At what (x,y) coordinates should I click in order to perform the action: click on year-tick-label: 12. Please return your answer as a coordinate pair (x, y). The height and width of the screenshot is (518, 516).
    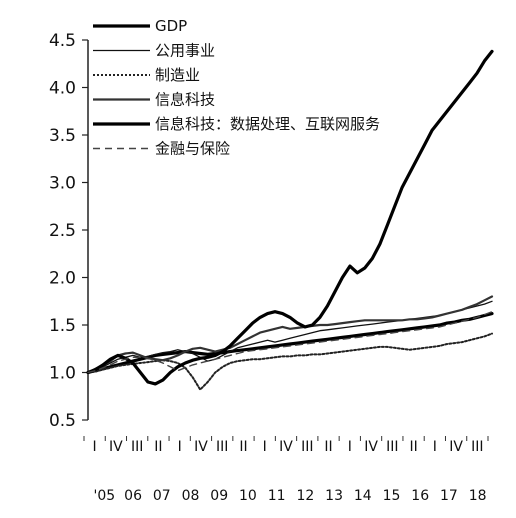
    Looking at the image, I should click on (305, 496).